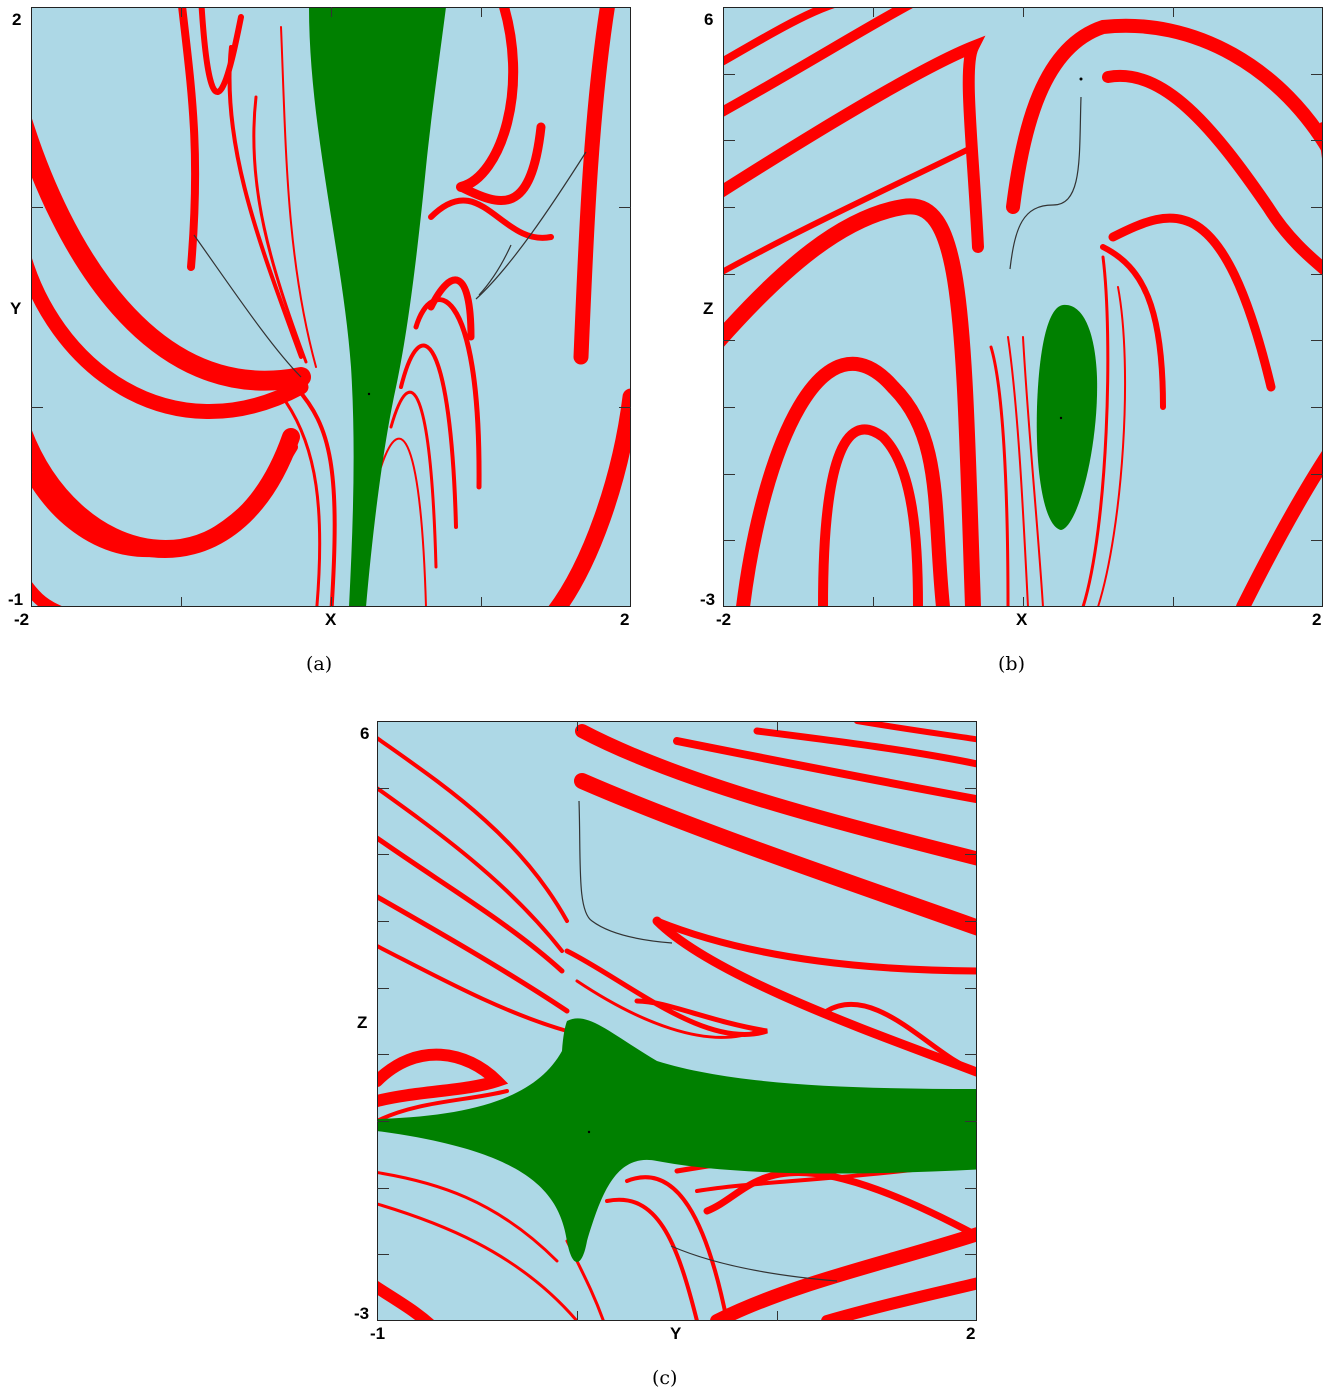 Image resolution: width=1332 pixels, height=1392 pixels. Describe the element at coordinates (331, 619) in the screenshot. I see `panel-a-xlabel: X` at that location.